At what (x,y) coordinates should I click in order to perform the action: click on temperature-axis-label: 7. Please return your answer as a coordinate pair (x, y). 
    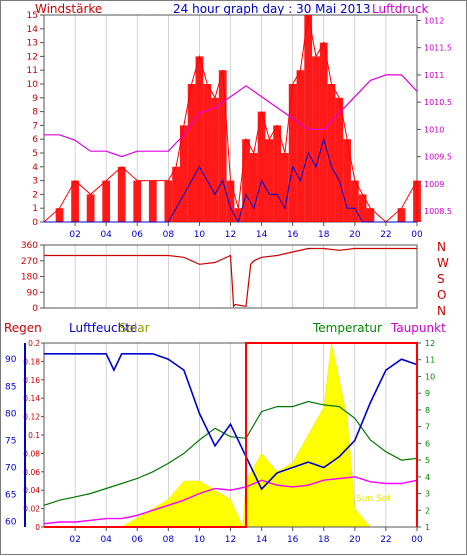
    Looking at the image, I should click on (427, 427).